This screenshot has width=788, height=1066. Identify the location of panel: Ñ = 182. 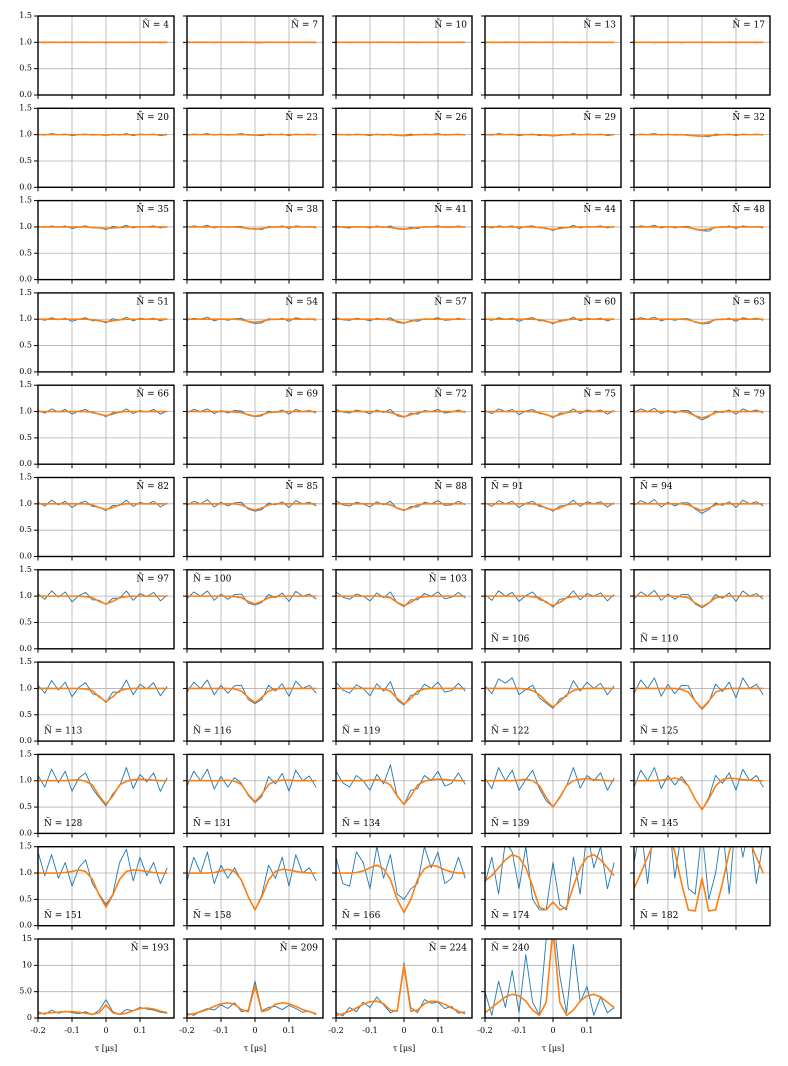
(700, 888).